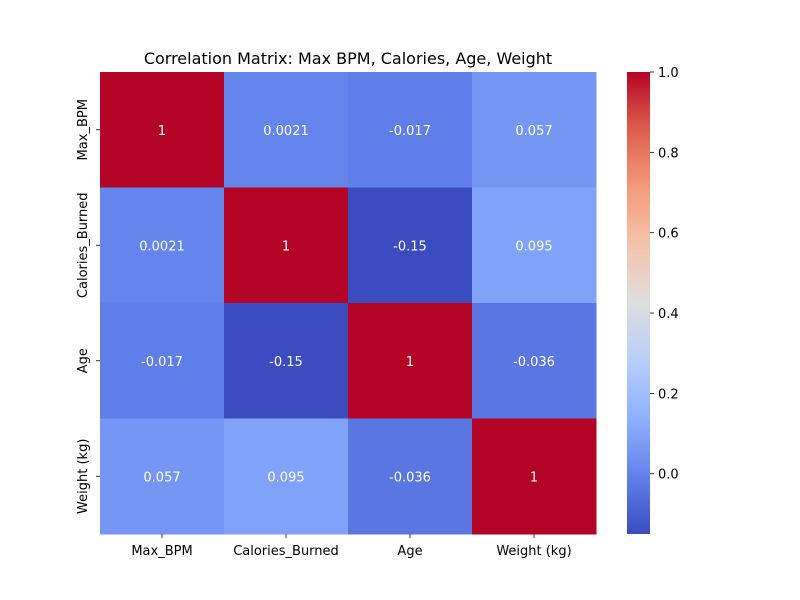 The width and height of the screenshot is (800, 600). What do you see at coordinates (668, 314) in the screenshot?
I see `colorbar-tick-label: 0.4` at bounding box center [668, 314].